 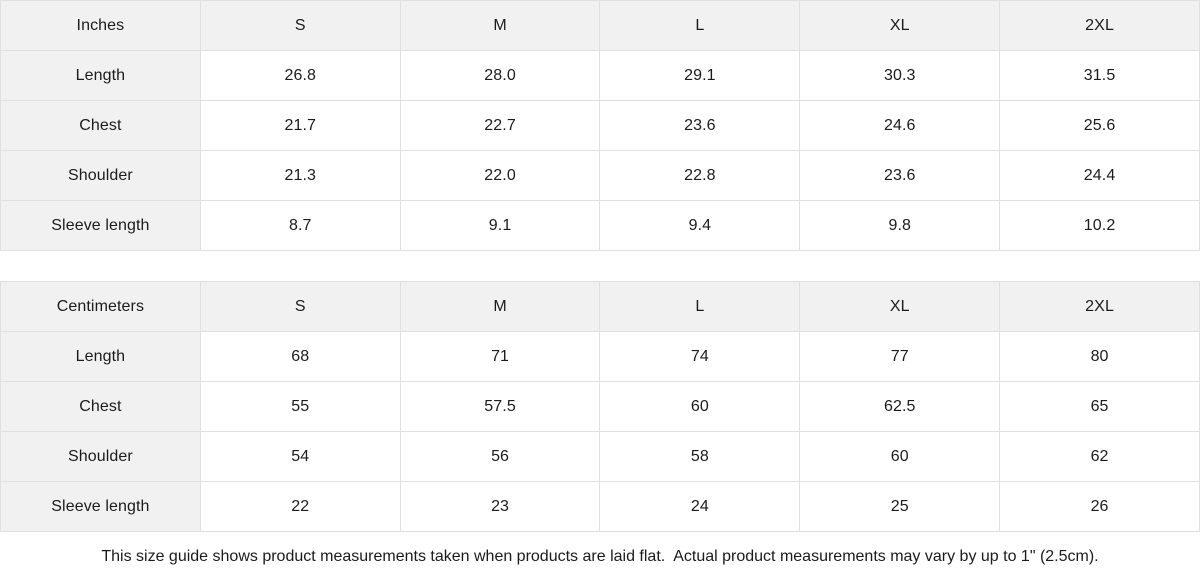 I want to click on value-cell: 62, so click(x=1099, y=456).